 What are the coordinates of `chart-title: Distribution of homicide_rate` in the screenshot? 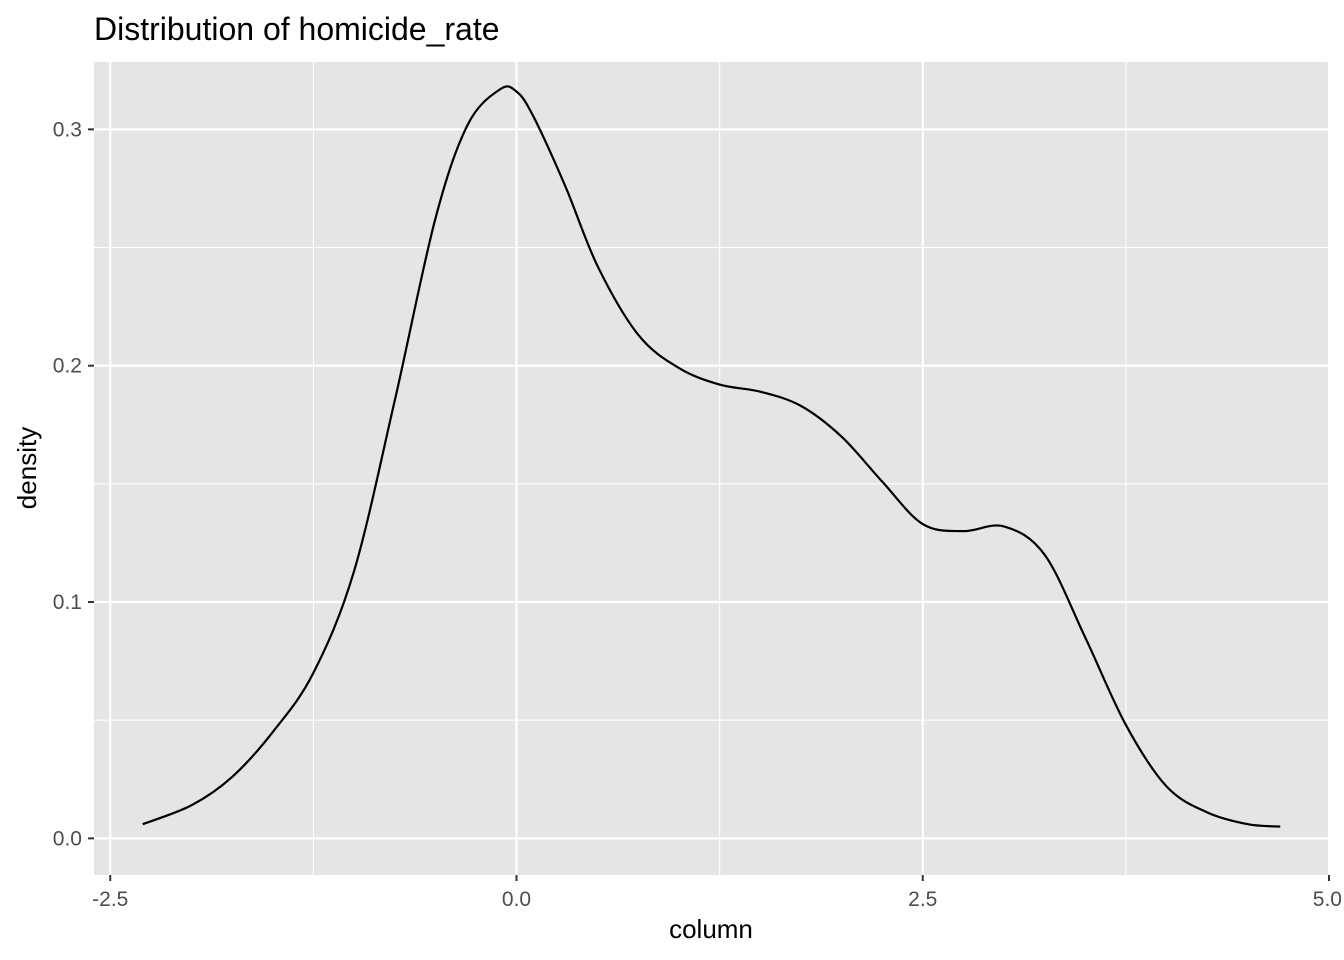 It's located at (297, 29).